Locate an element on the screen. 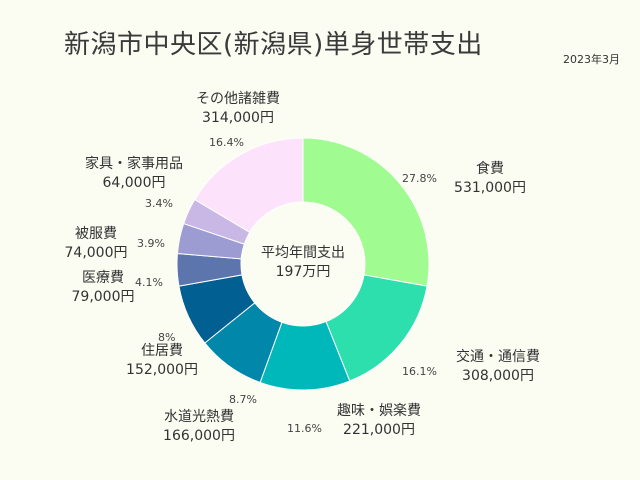 Image resolution: width=640 pixels, height=480 pixels. slice-value: 314,000円 is located at coordinates (238, 117).